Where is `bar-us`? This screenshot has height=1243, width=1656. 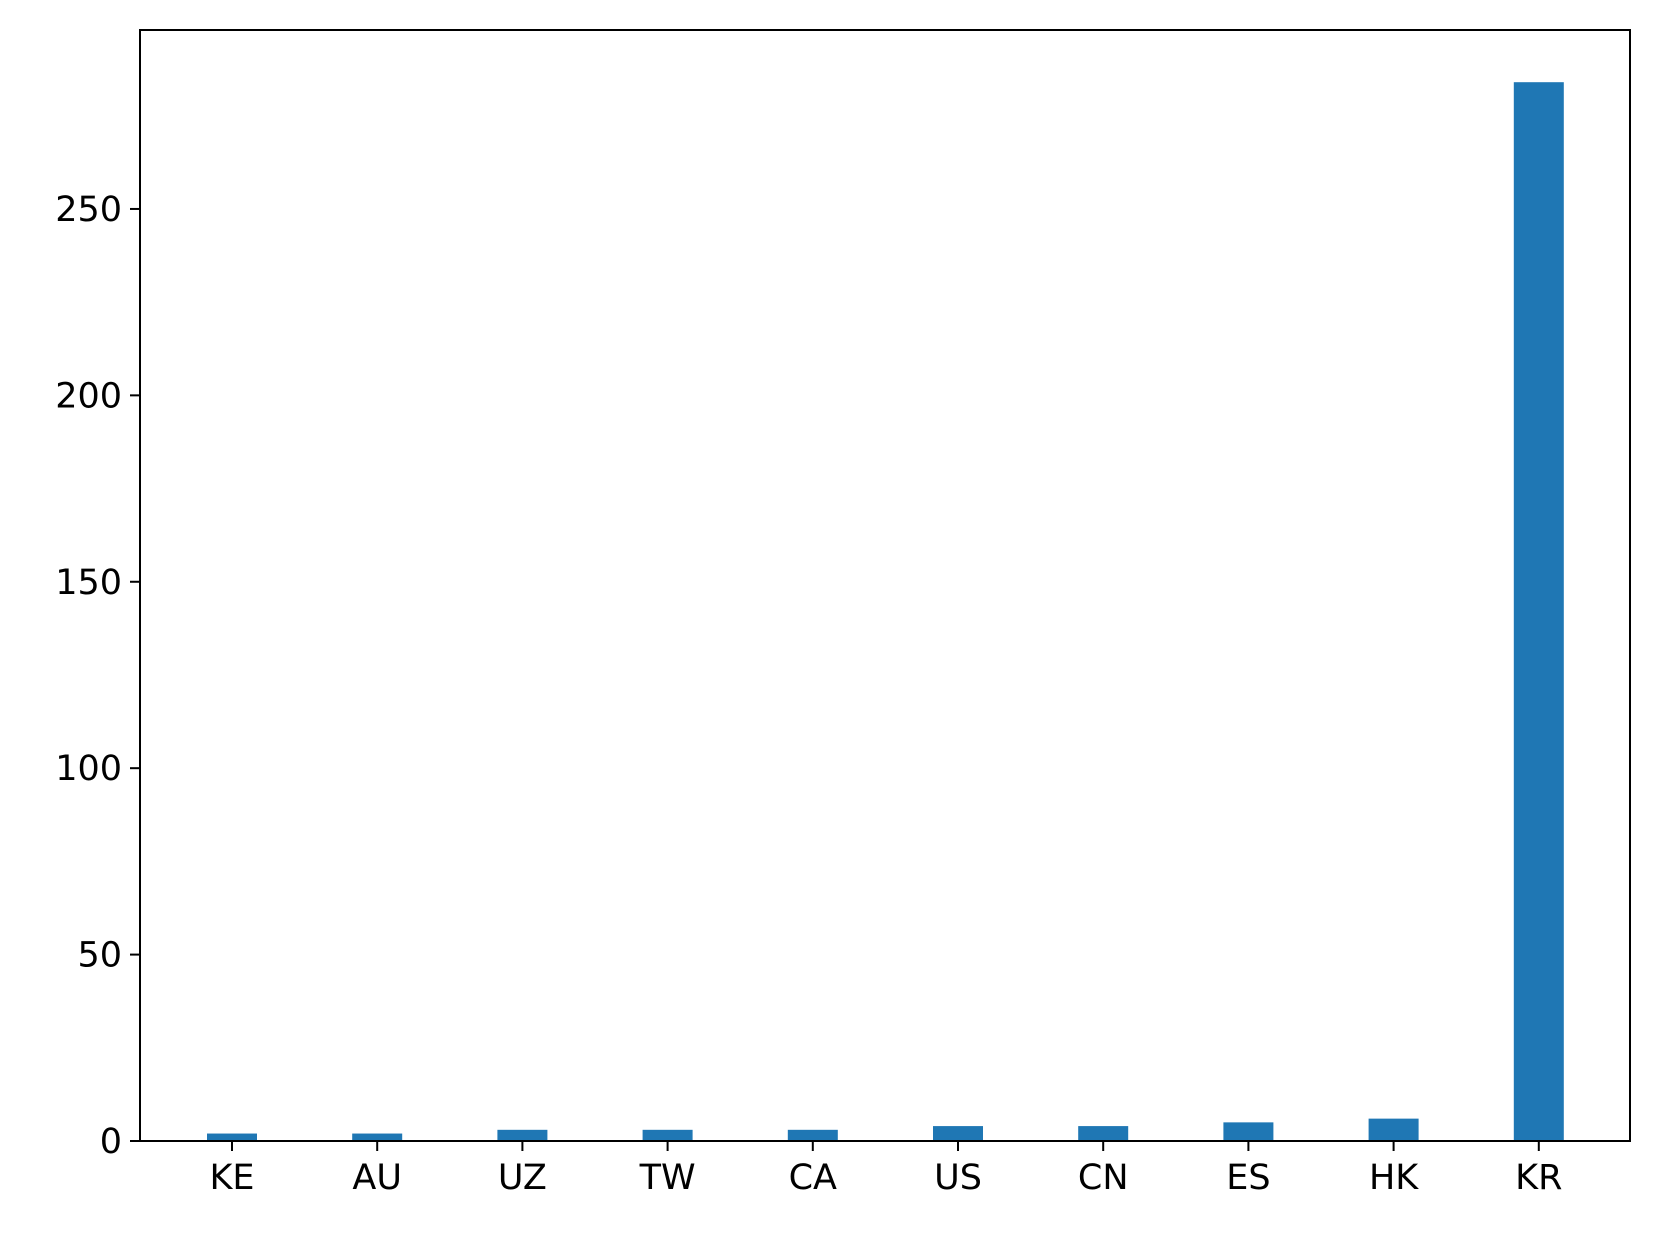 bar-us is located at coordinates (958, 1133).